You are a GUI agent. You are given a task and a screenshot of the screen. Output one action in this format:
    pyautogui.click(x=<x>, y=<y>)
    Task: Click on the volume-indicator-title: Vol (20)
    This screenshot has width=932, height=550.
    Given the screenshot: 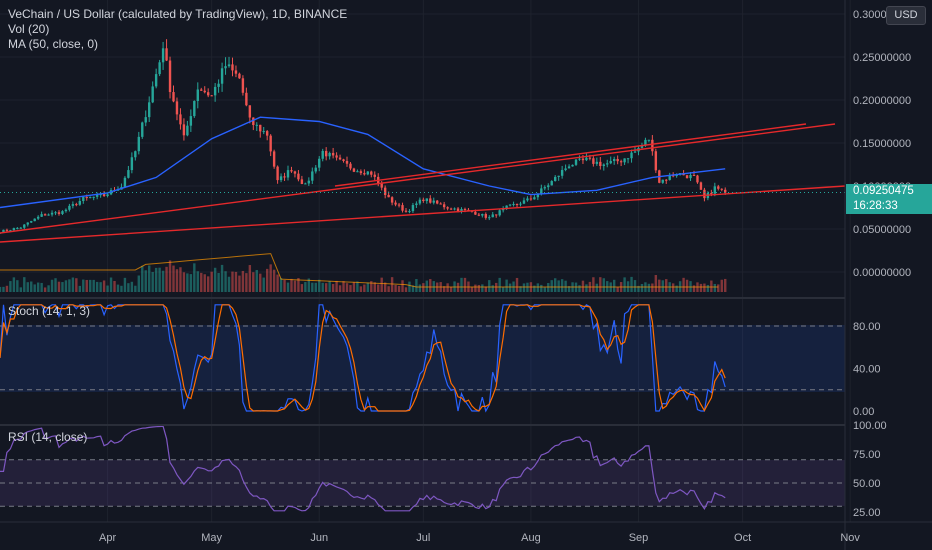 What is the action you would take?
    pyautogui.click(x=29, y=29)
    